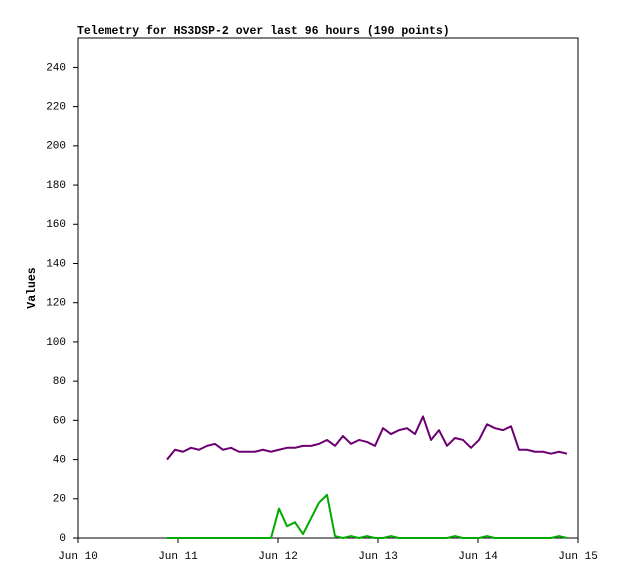 This screenshot has height=579, width=618. I want to click on x-tick-label: Jun 13, so click(378, 557).